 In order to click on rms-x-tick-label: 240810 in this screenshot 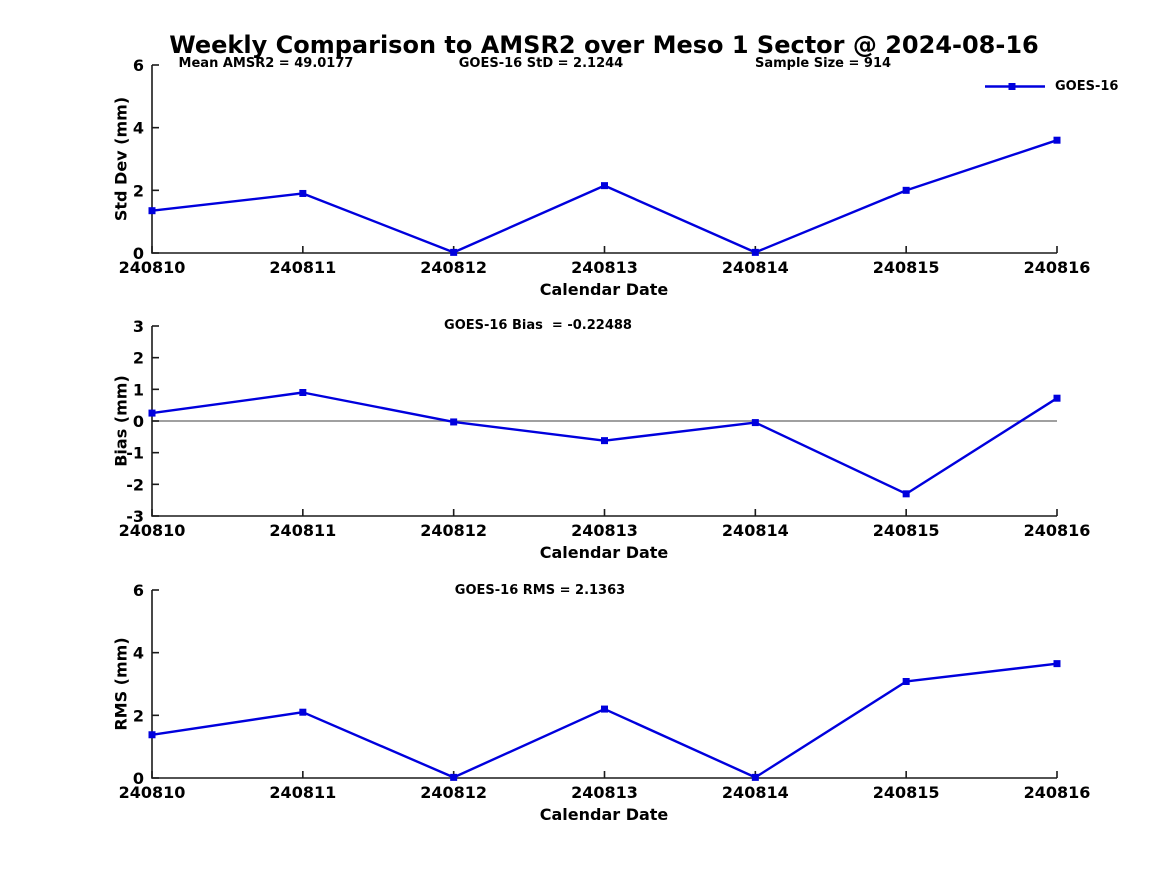, I will do `click(152, 792)`.